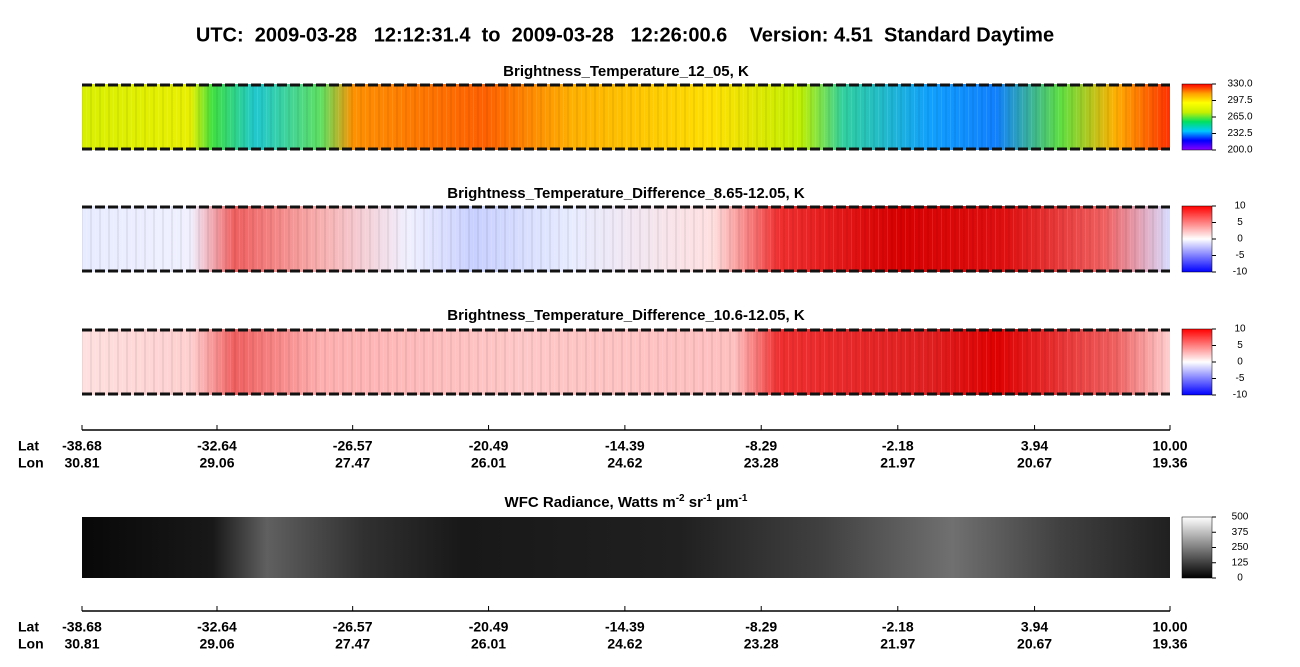 The image size is (1300, 667). Describe the element at coordinates (1240, 547) in the screenshot. I see `colorbar-tick-label: 250` at that location.